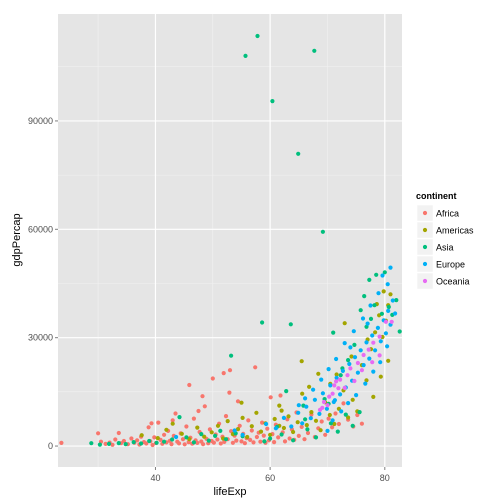 This screenshot has height=504, width=504. What do you see at coordinates (50, 446) in the screenshot?
I see `y-tick-label: 0` at bounding box center [50, 446].